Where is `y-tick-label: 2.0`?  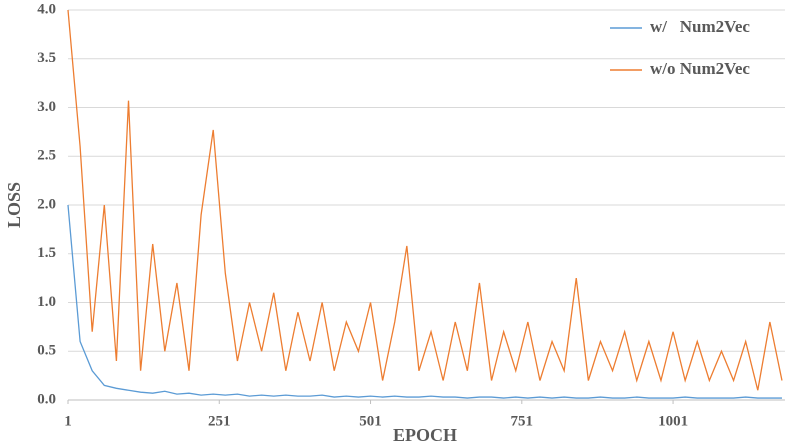
y-tick-label: 2.0 is located at coordinates (46, 204).